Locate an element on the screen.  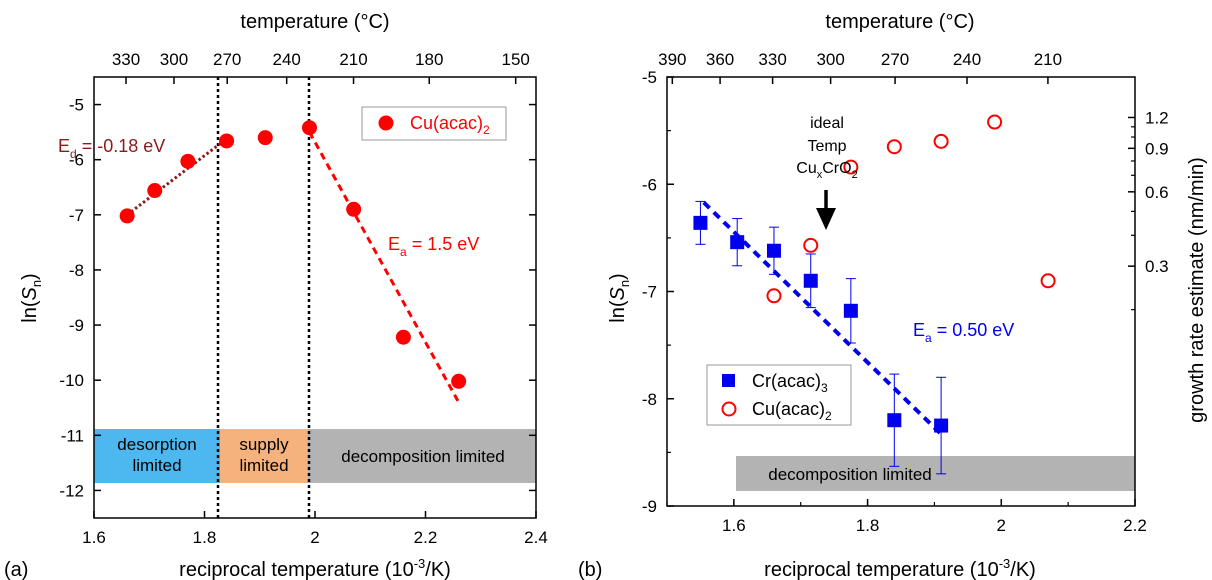
b-toptick-label: 390 is located at coordinates (672, 59).